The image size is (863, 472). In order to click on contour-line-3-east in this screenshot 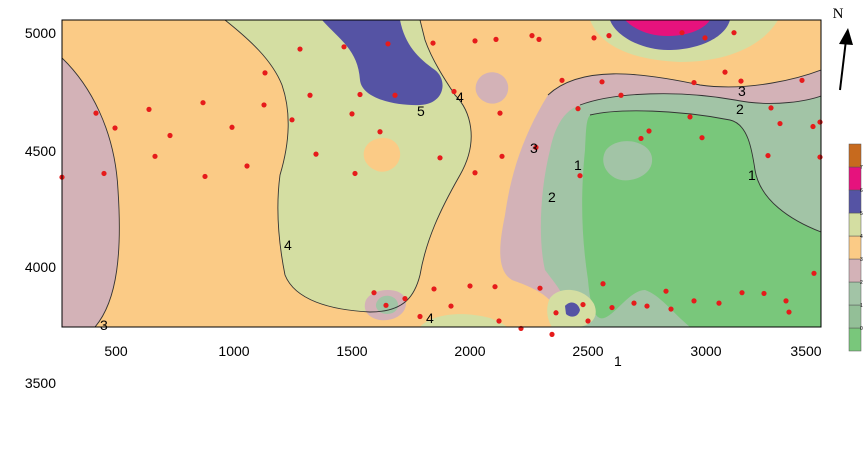, I will do `click(684, 82)`.